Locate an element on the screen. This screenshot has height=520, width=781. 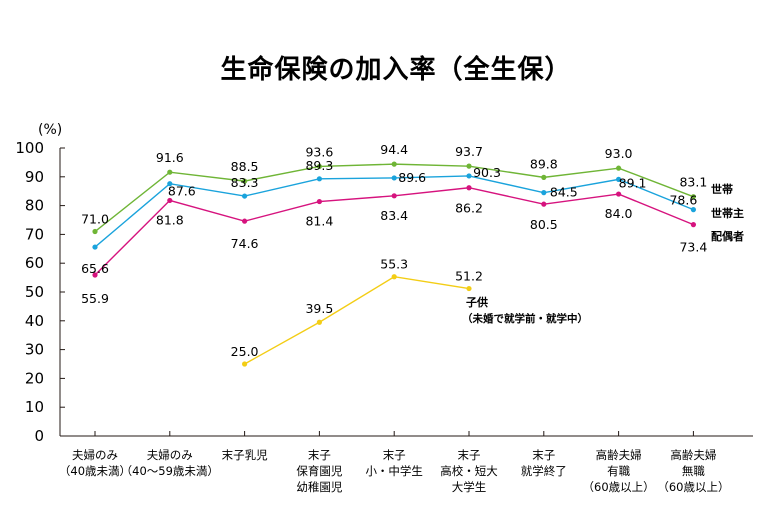
data-label: 94.4 is located at coordinates (394, 149).